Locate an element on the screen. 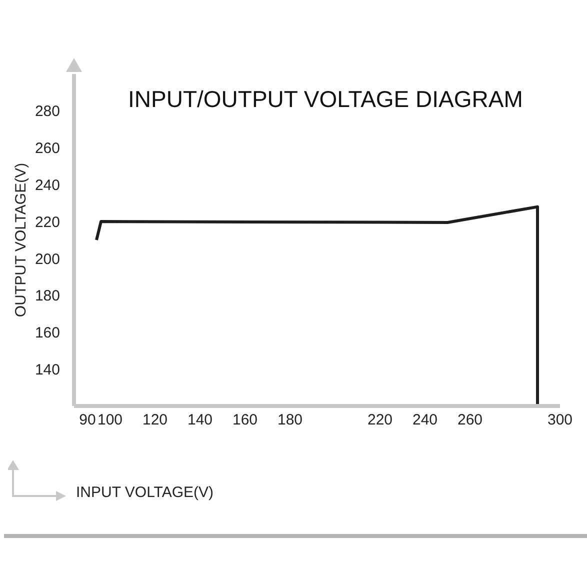 This screenshot has height=587, width=587. y-axis-title: OUTPUT VOLTAGE(V) is located at coordinates (21, 240).